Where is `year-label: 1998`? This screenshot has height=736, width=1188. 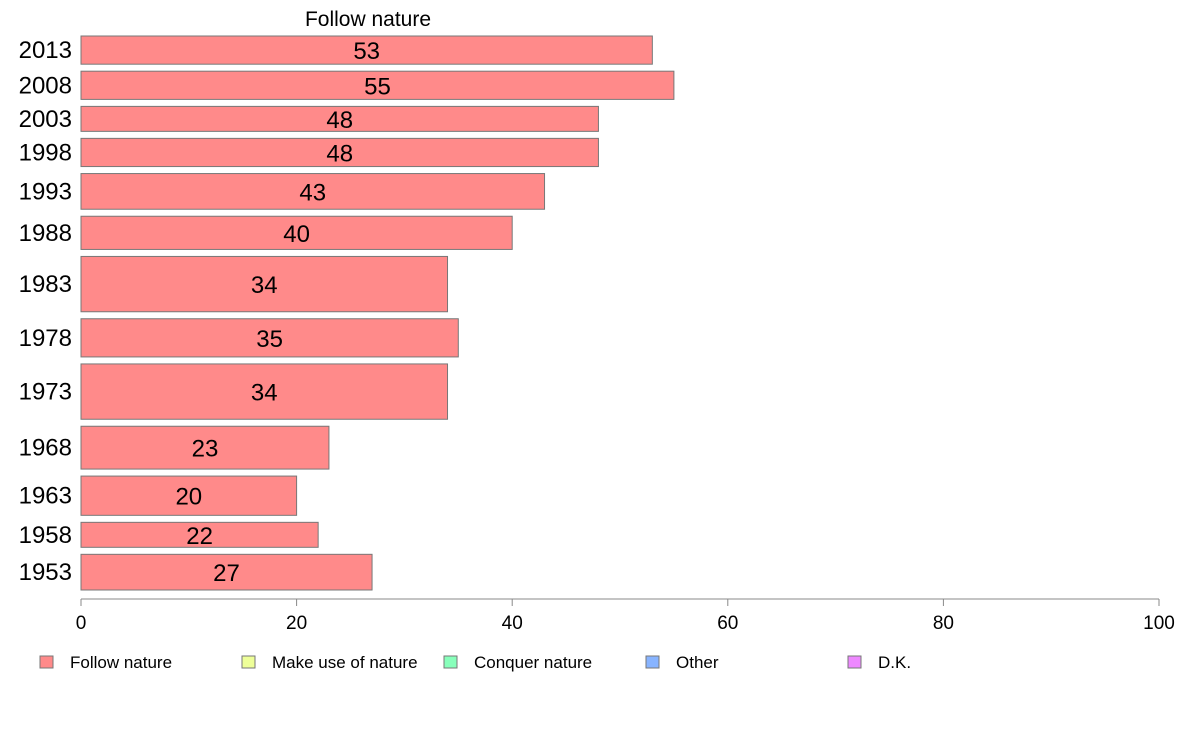 year-label: 1998 is located at coordinates (45, 152).